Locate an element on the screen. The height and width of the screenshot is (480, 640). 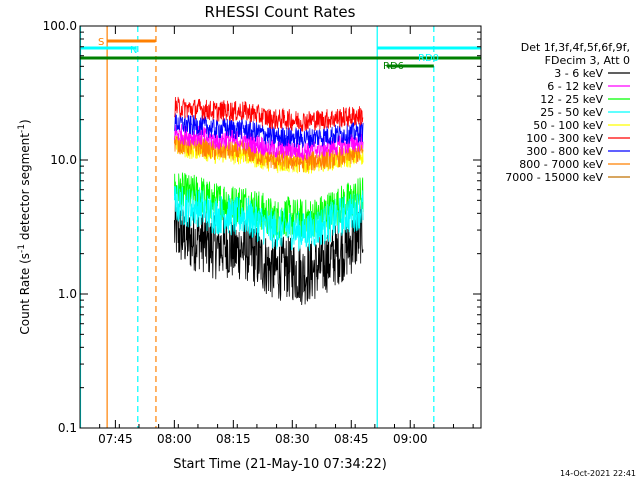
annotation-label-rd0: RD0 is located at coordinates (428, 58).